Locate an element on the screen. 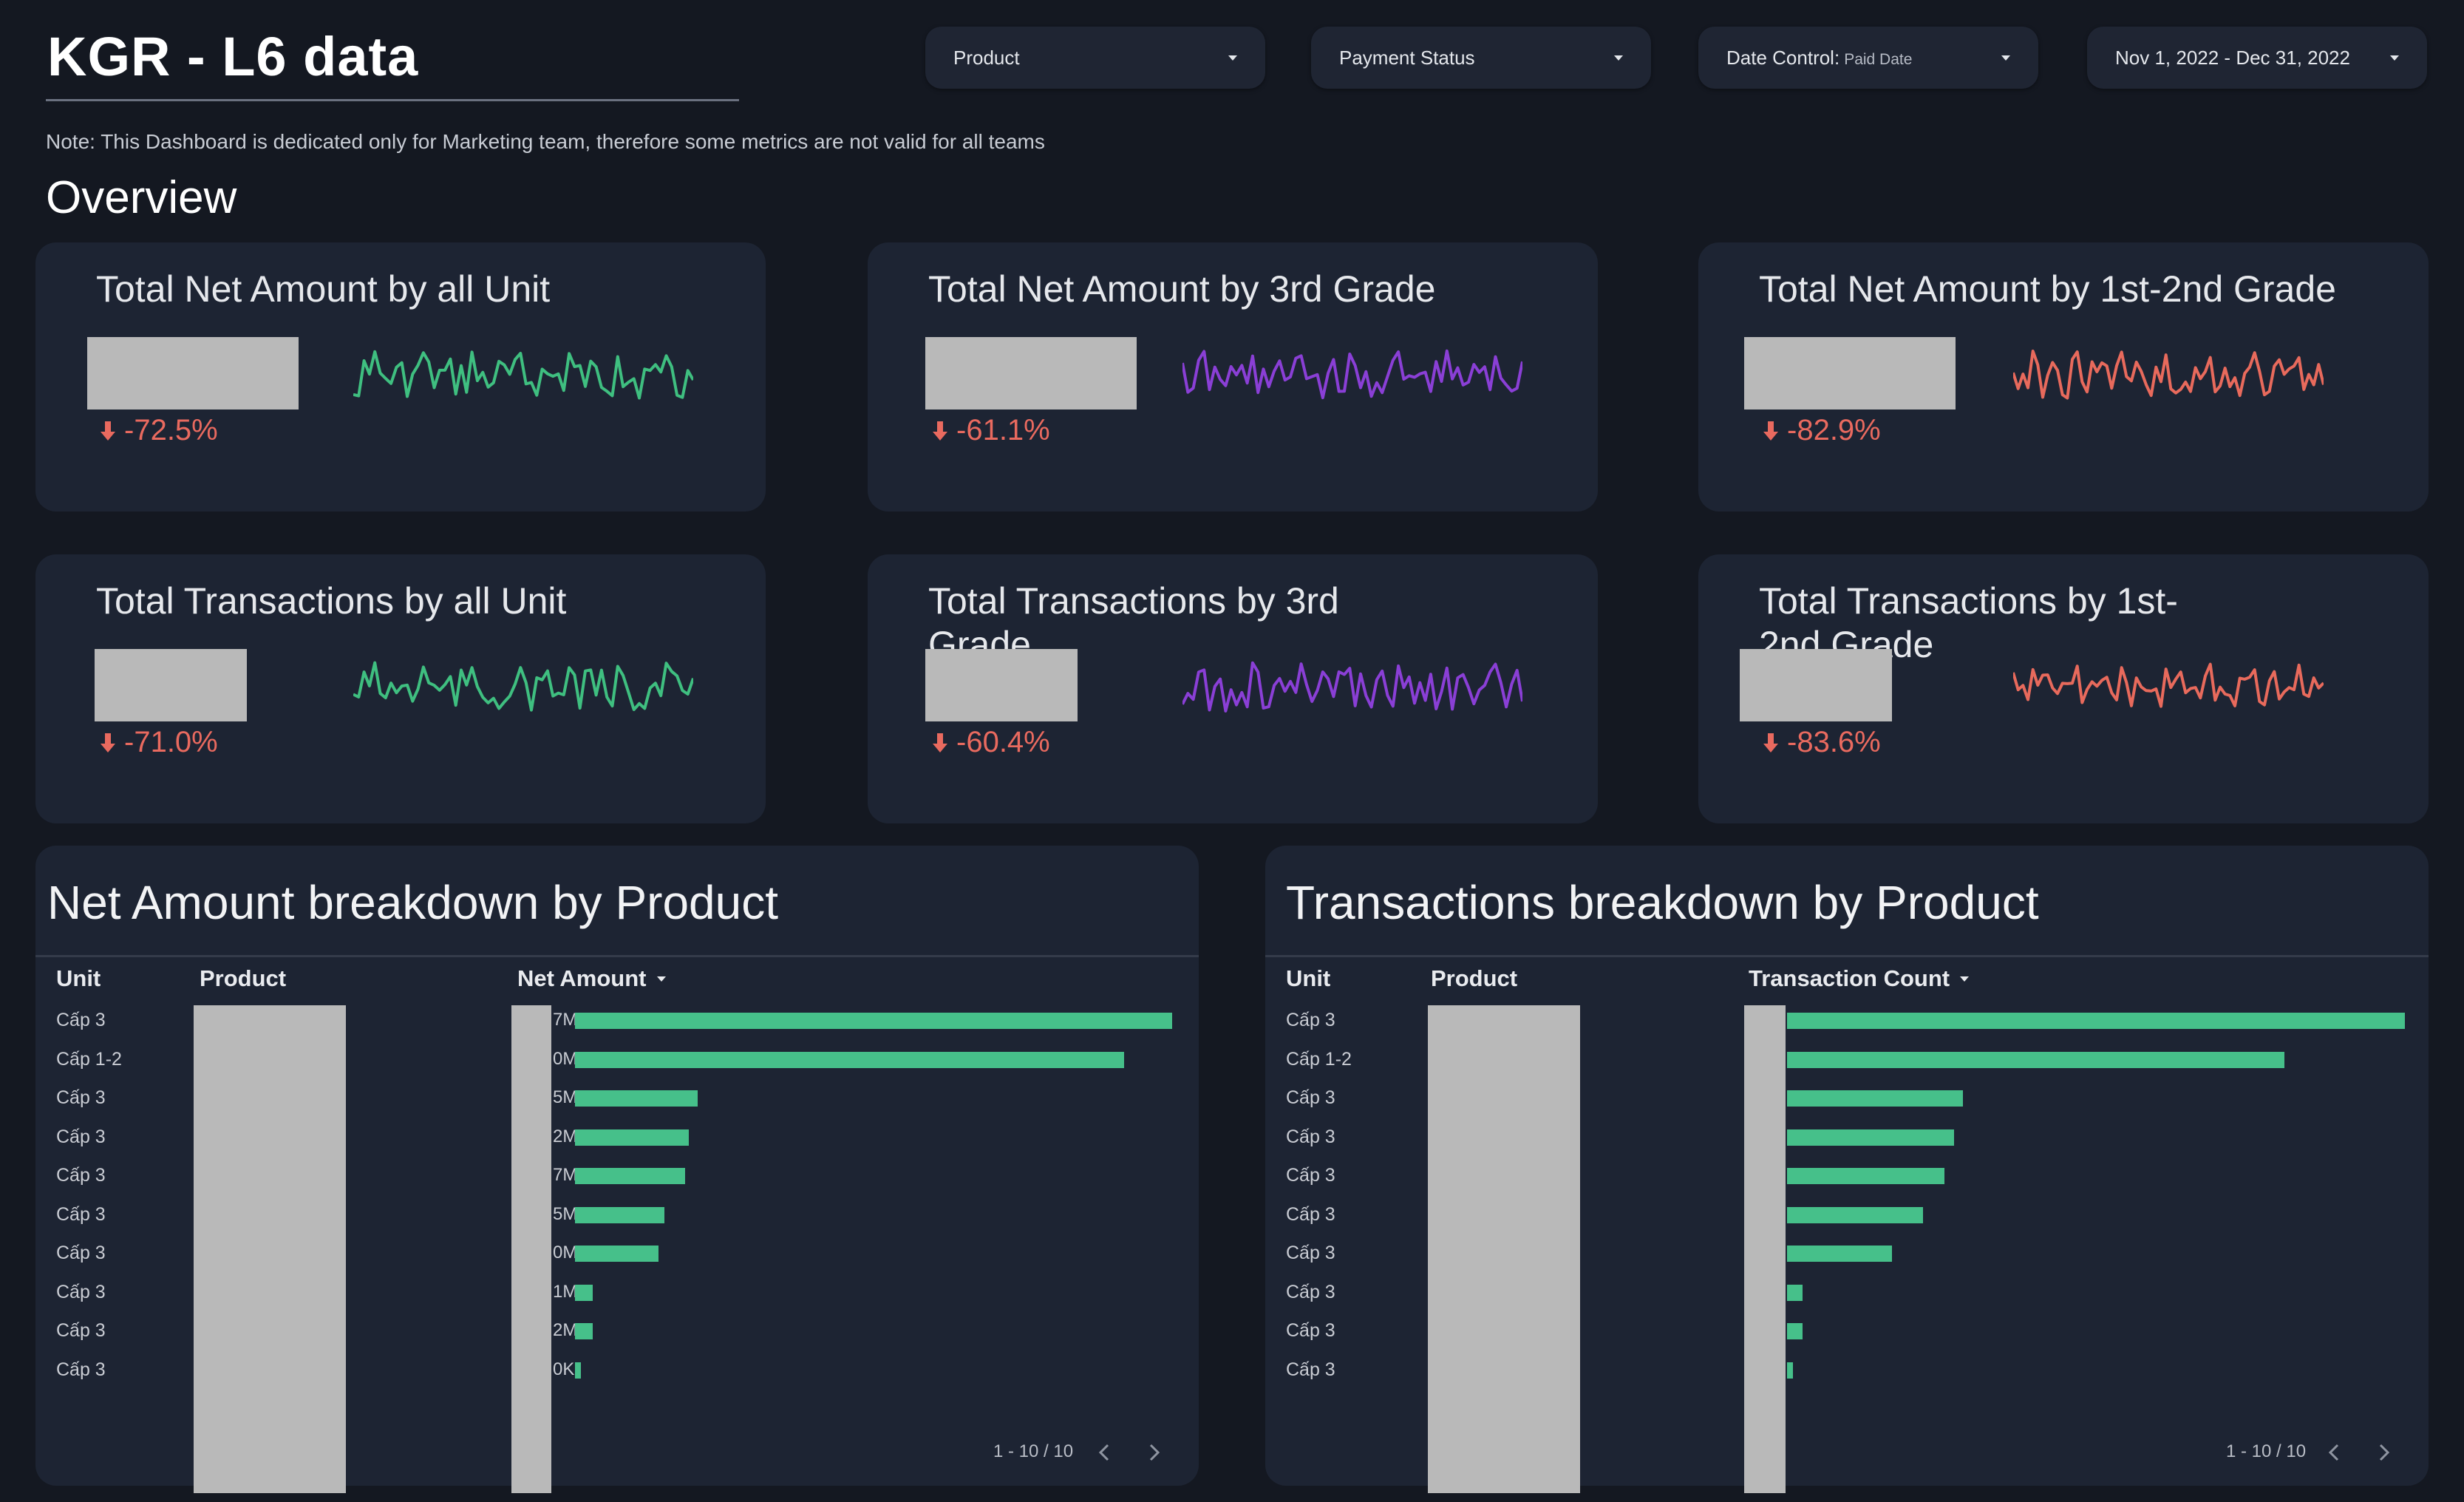 This screenshot has height=1502, width=2464. table-title: Net Amount breakdown by Product is located at coordinates (413, 902).